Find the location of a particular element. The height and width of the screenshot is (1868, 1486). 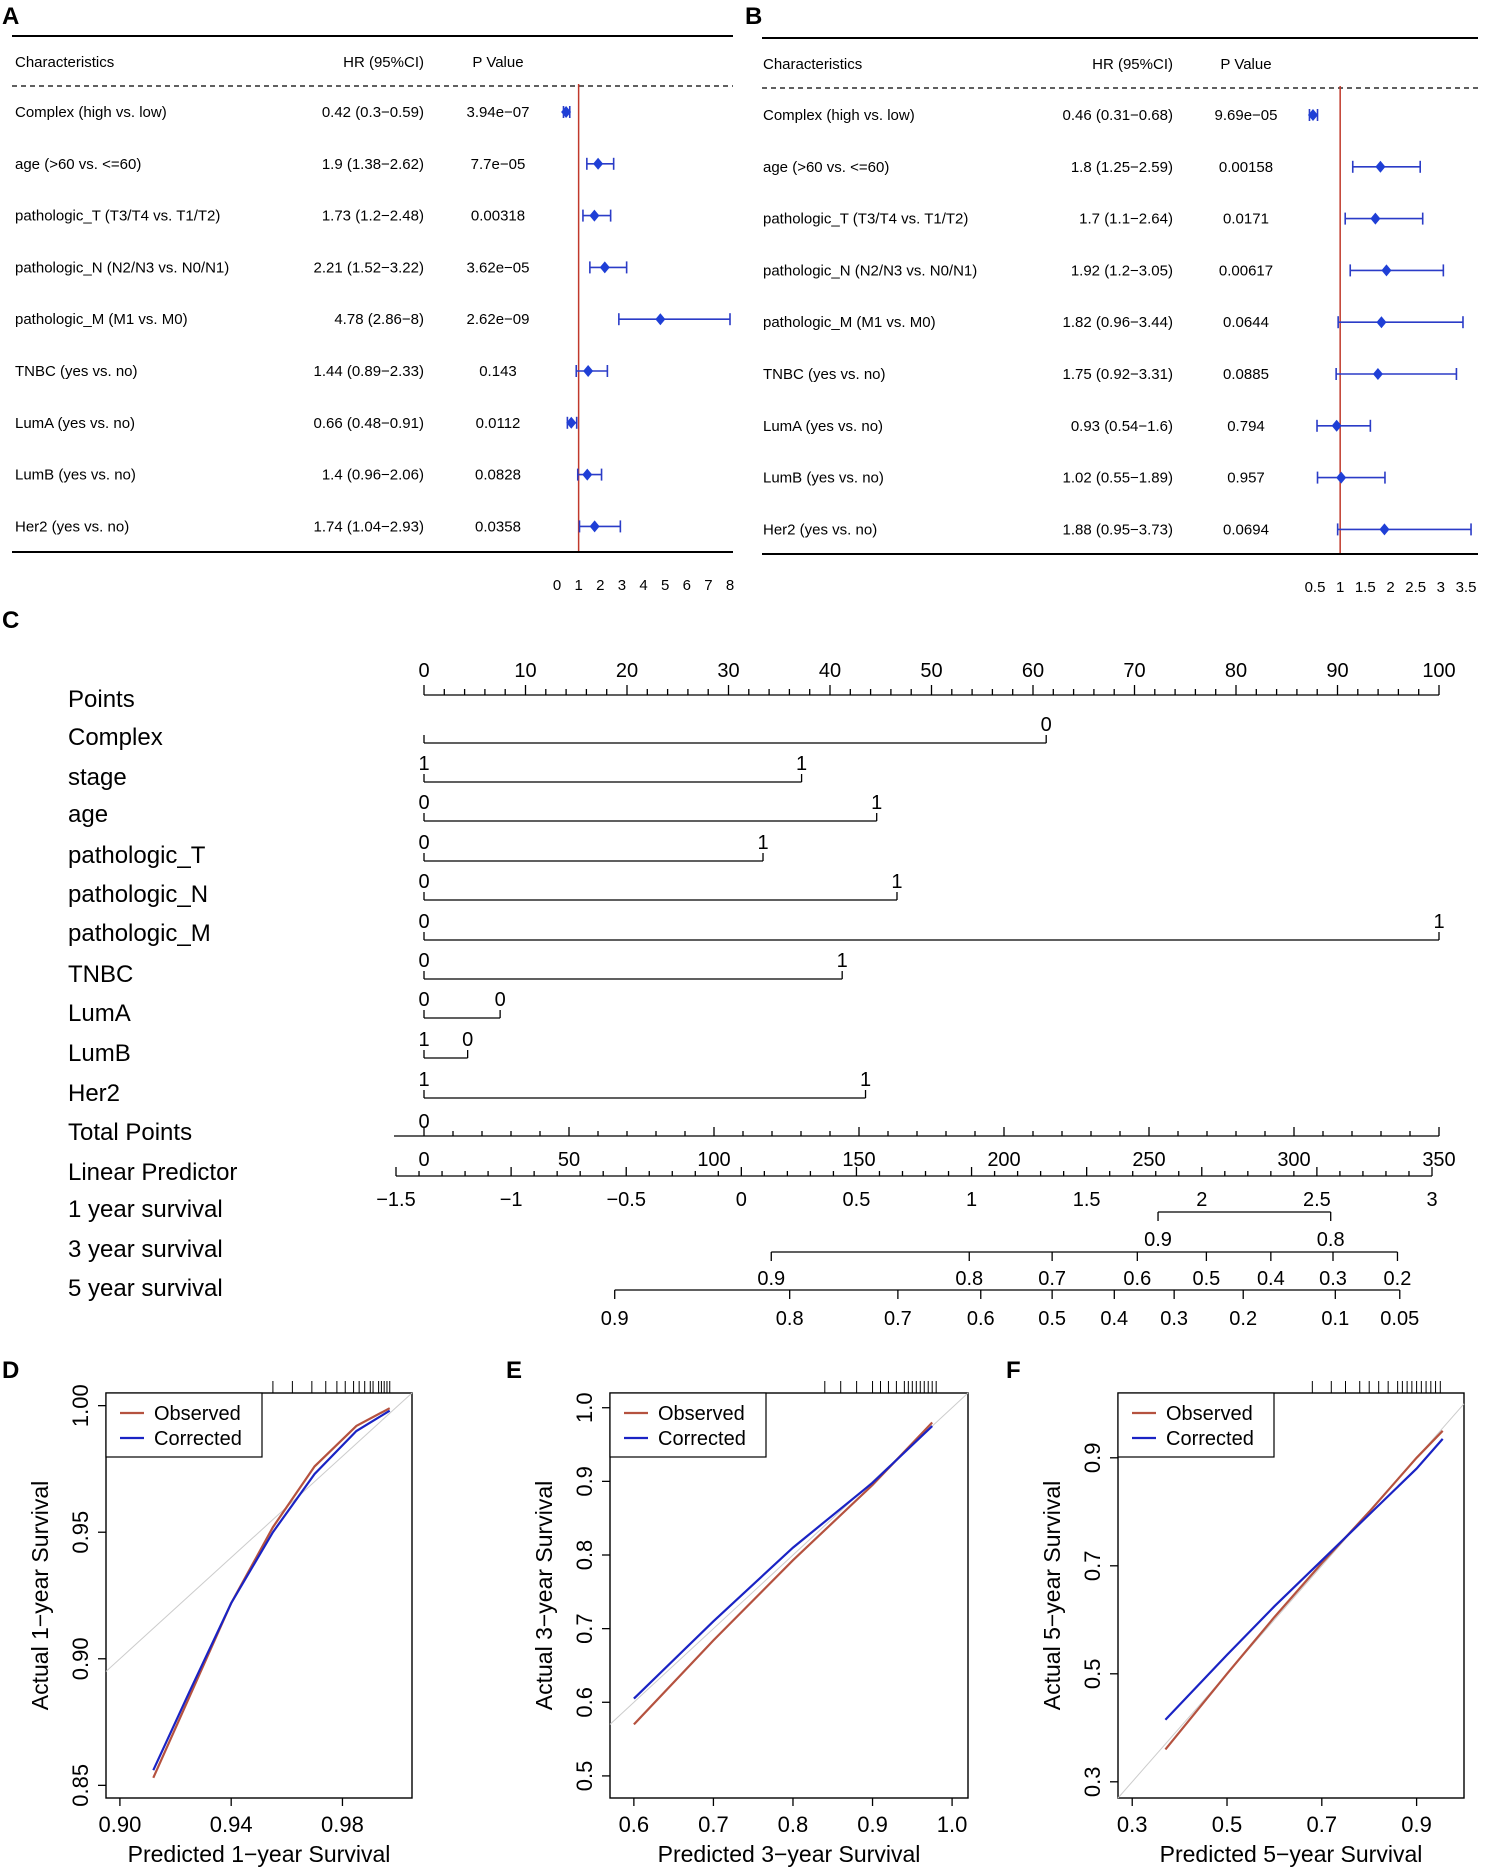

x-tick-label: 0.5 is located at coordinates (1227, 1824).